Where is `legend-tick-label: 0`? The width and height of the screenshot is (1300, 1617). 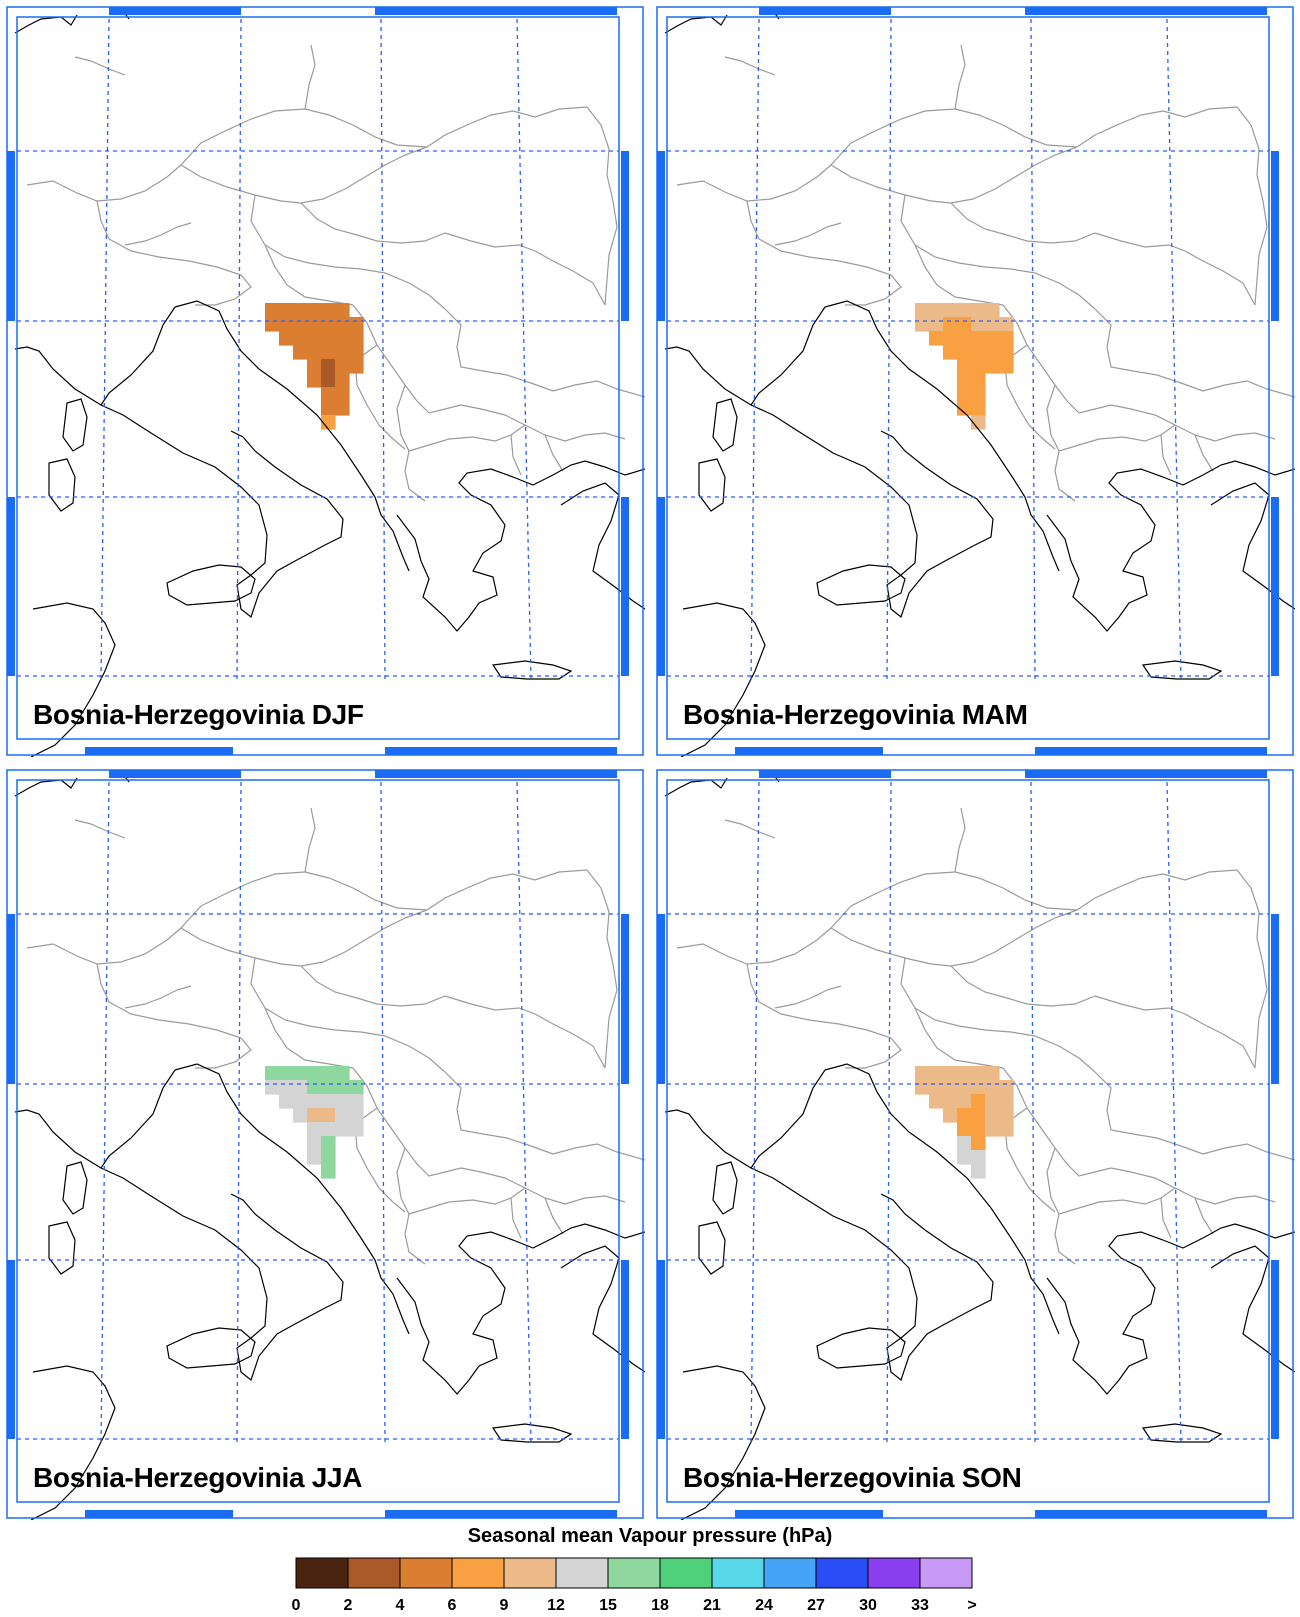
legend-tick-label: 0 is located at coordinates (296, 1605).